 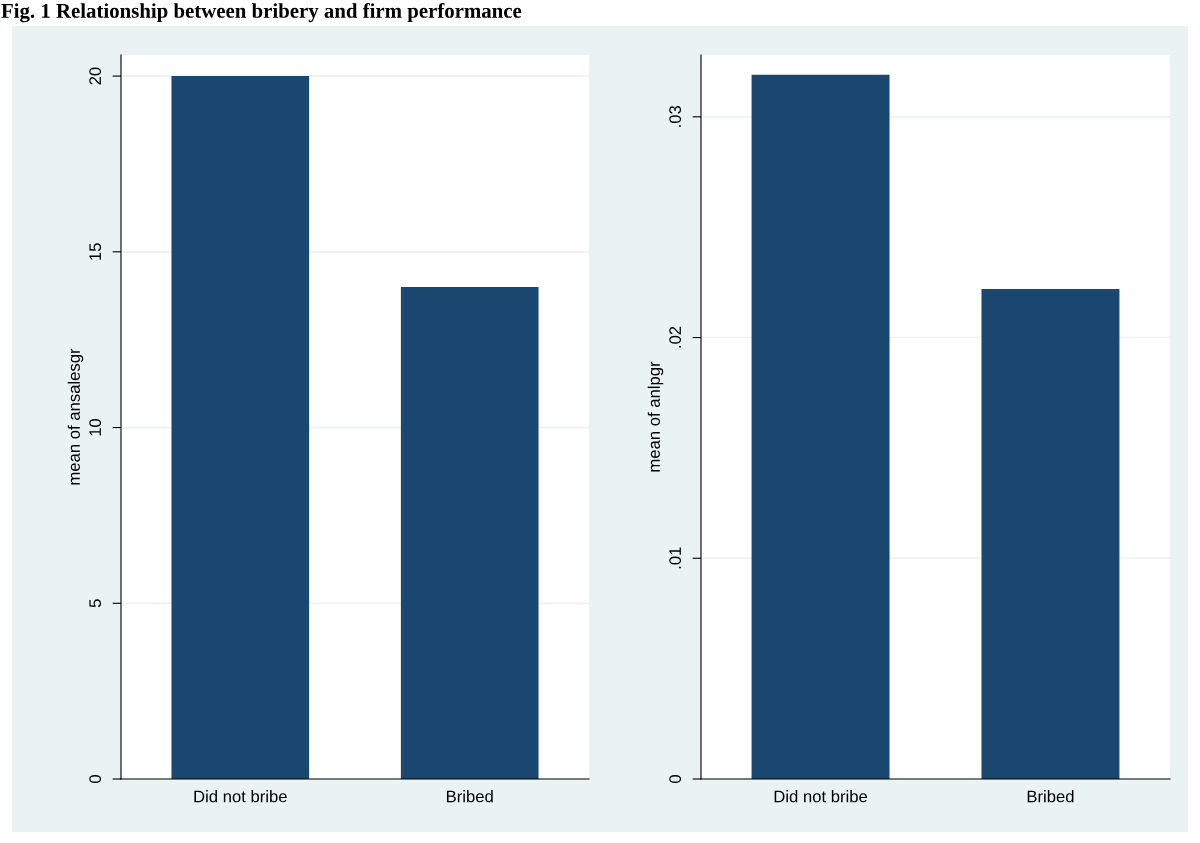 What do you see at coordinates (95, 427) in the screenshot?
I see `y-tick-label: 10` at bounding box center [95, 427].